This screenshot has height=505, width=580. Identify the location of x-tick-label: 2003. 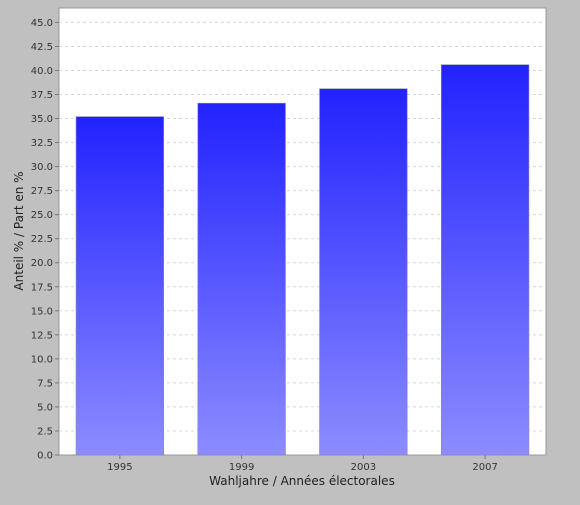
(363, 467).